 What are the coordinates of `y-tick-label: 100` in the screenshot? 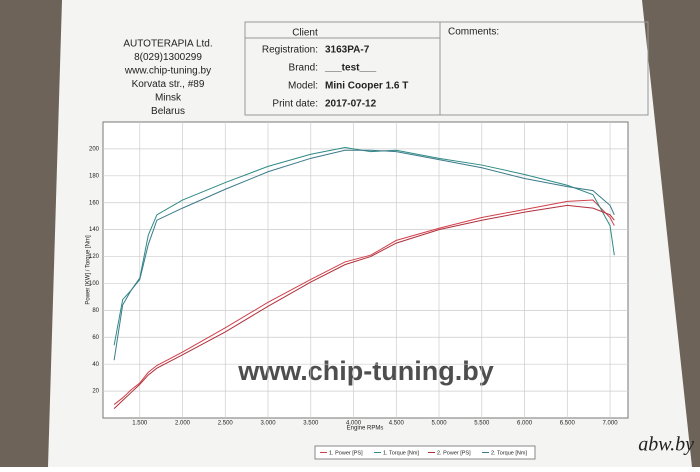 It's located at (94, 284).